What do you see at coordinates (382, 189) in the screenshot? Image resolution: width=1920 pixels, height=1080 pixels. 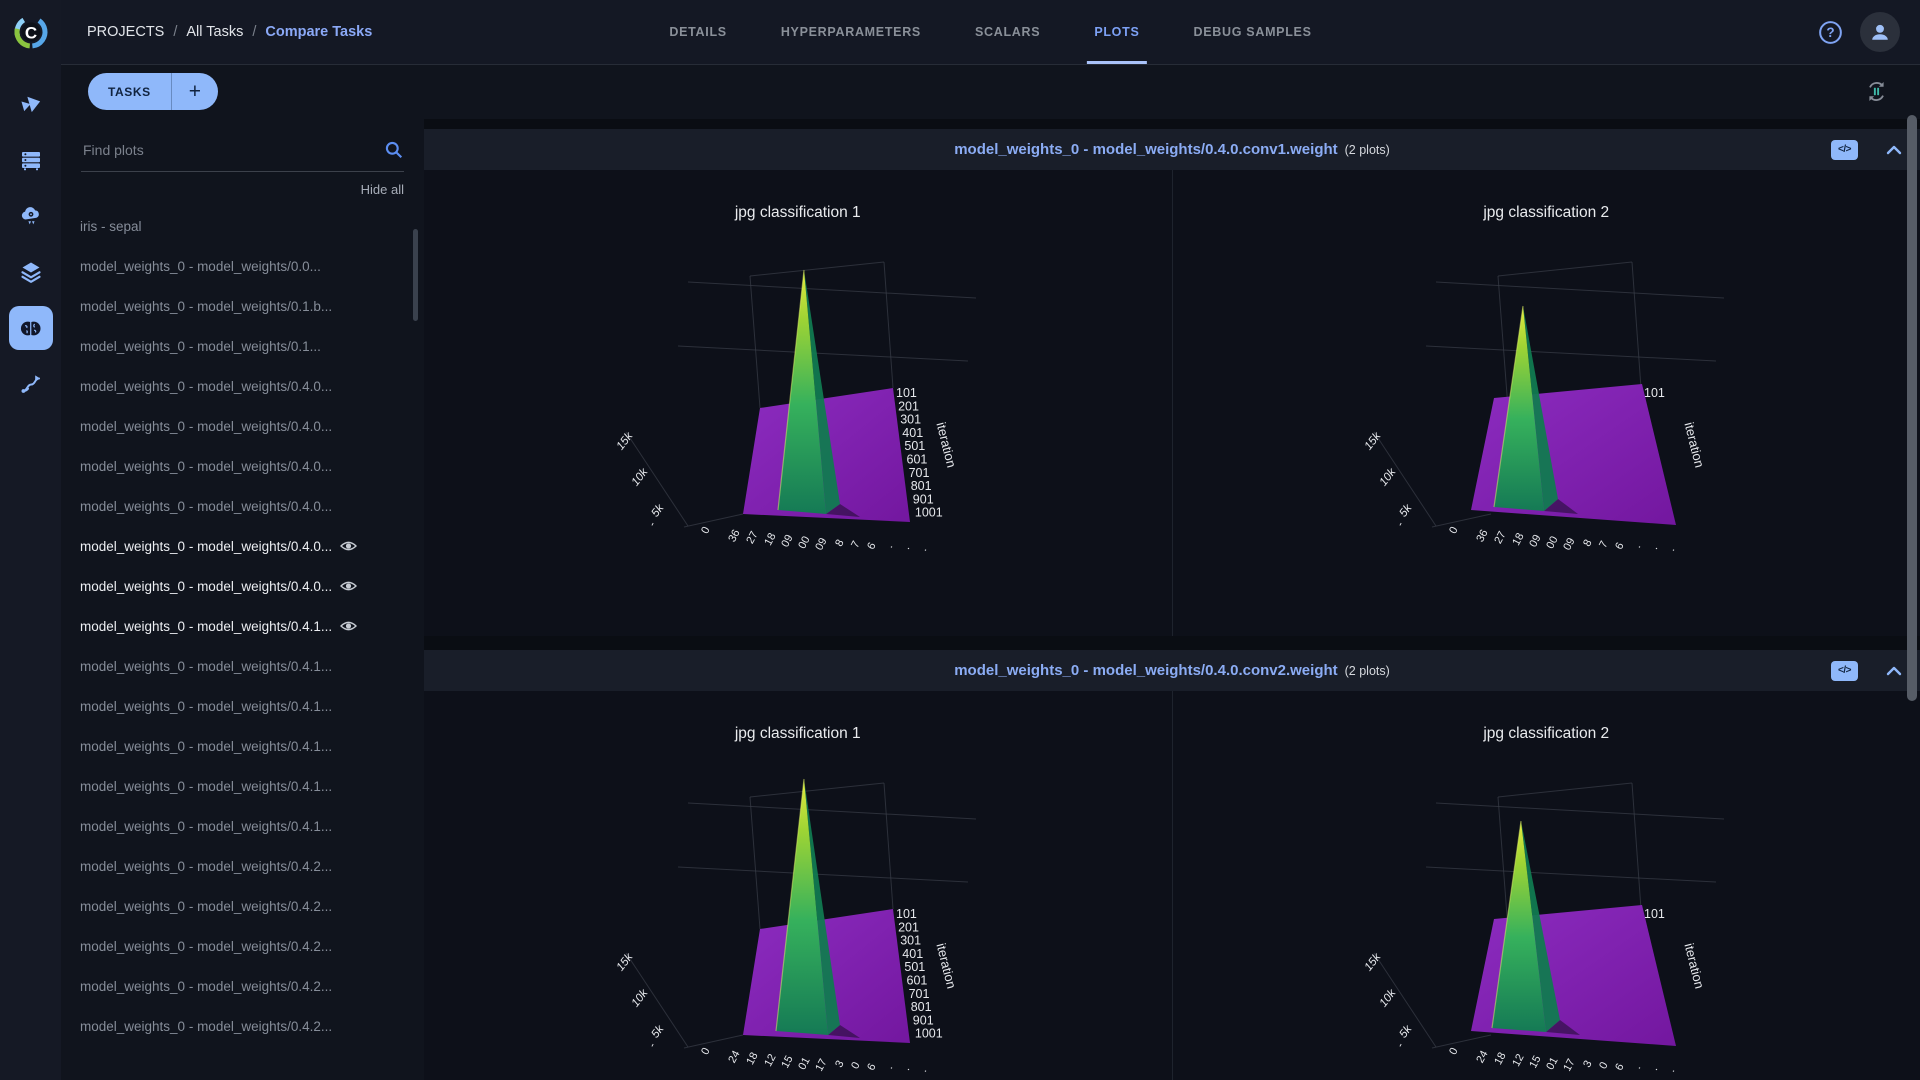 I see `hide-all-button: Hide all` at bounding box center [382, 189].